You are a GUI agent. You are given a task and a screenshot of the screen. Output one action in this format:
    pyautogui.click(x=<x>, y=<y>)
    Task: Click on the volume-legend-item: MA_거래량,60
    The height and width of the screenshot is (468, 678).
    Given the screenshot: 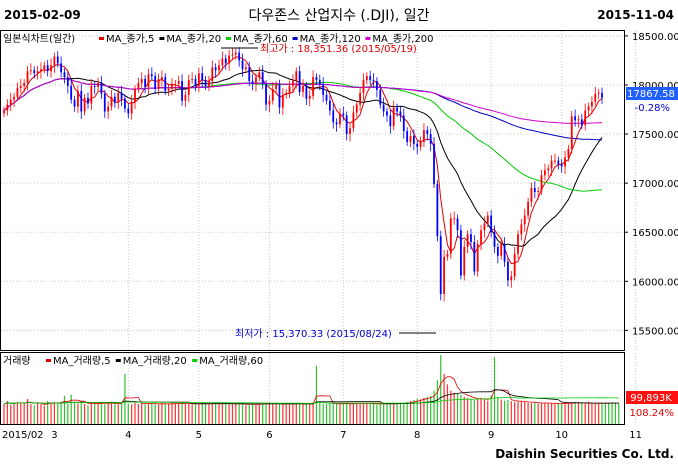 What is the action you would take?
    pyautogui.click(x=231, y=361)
    